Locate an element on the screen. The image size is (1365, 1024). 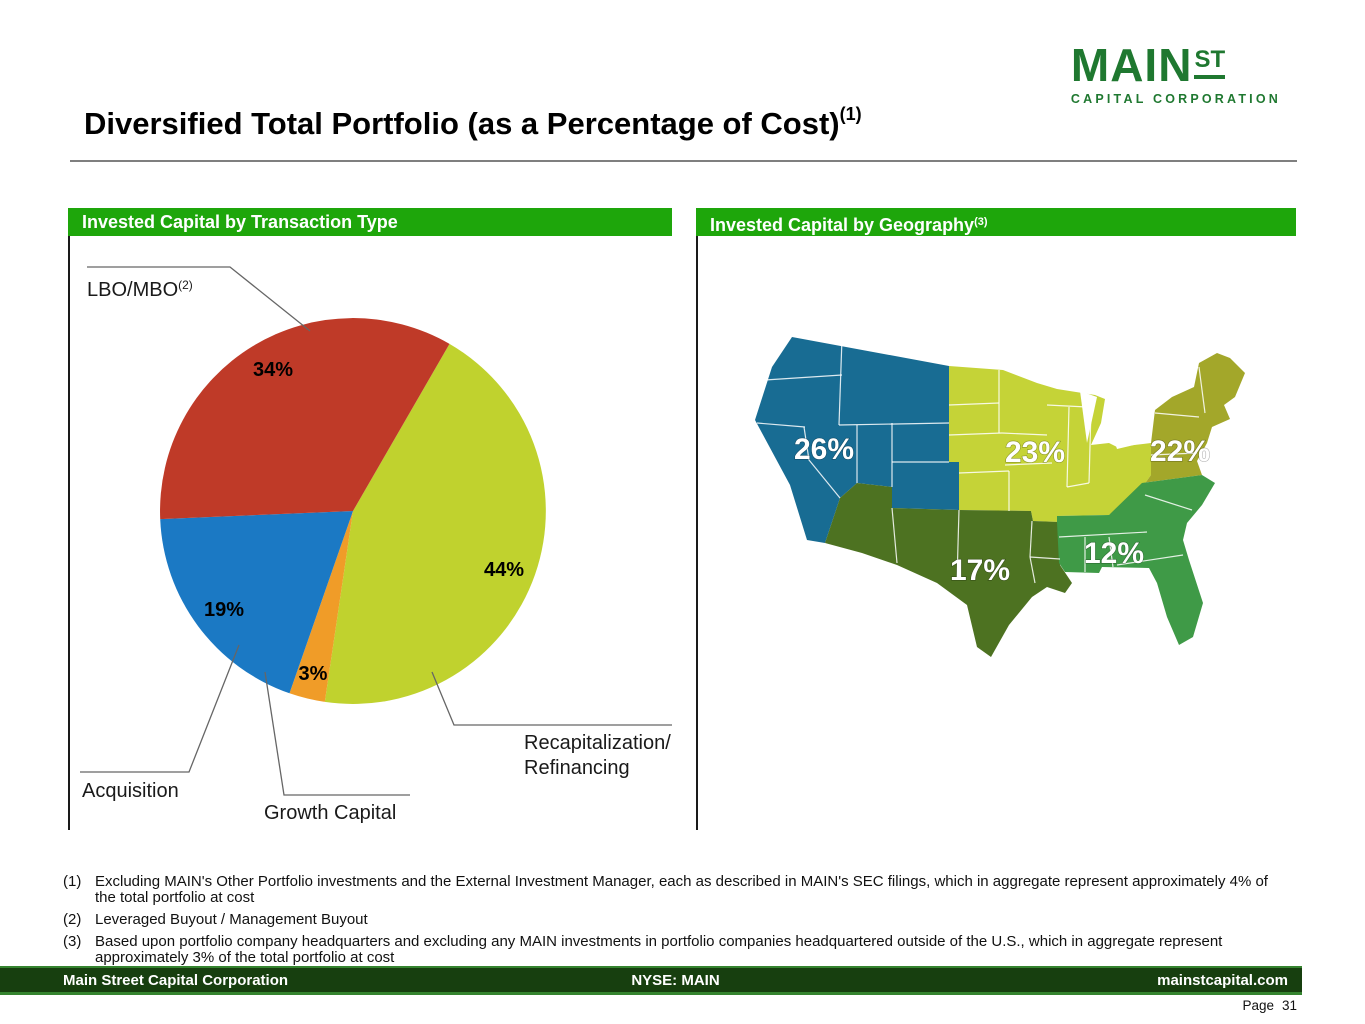
company-logo: MAINST CAPITAL CORPORATION is located at coordinates (1176, 74).